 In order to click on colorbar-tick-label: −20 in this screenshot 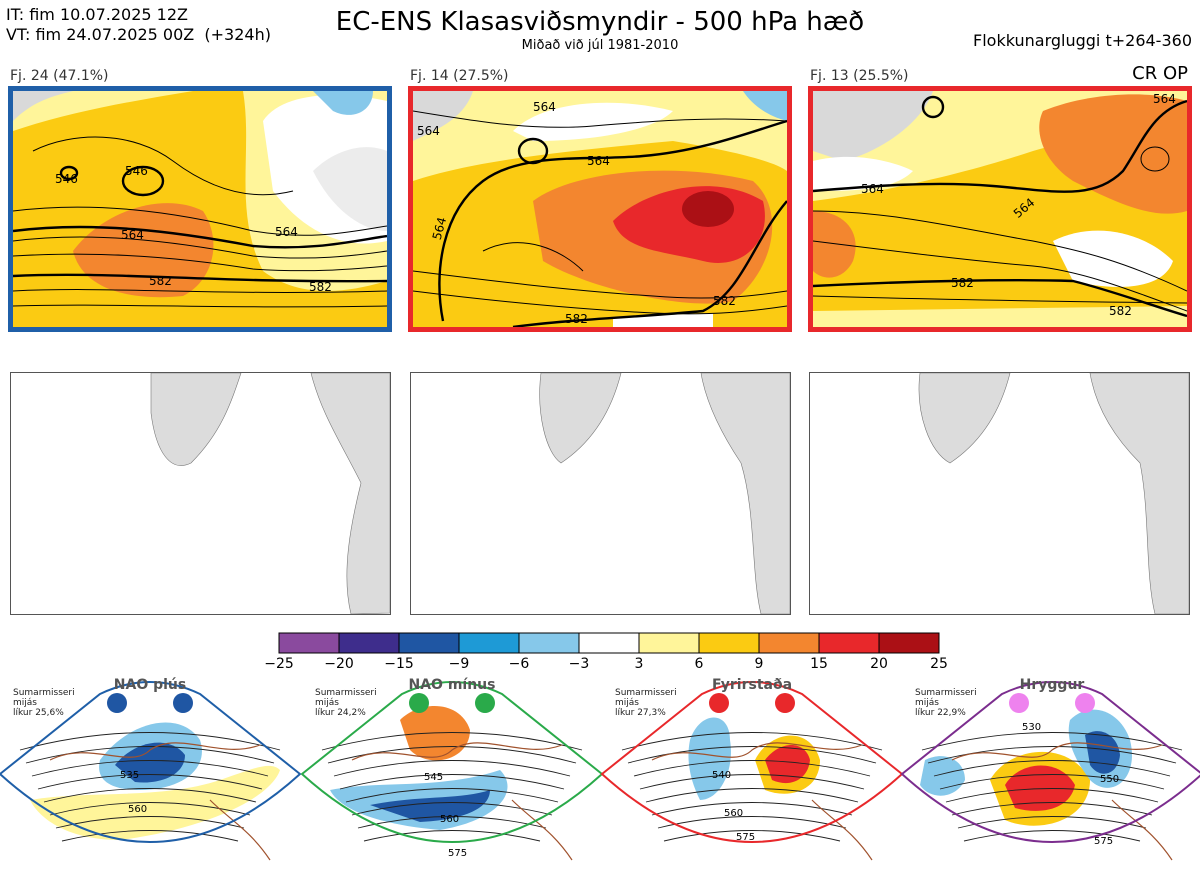, I will do `click(339, 664)`.